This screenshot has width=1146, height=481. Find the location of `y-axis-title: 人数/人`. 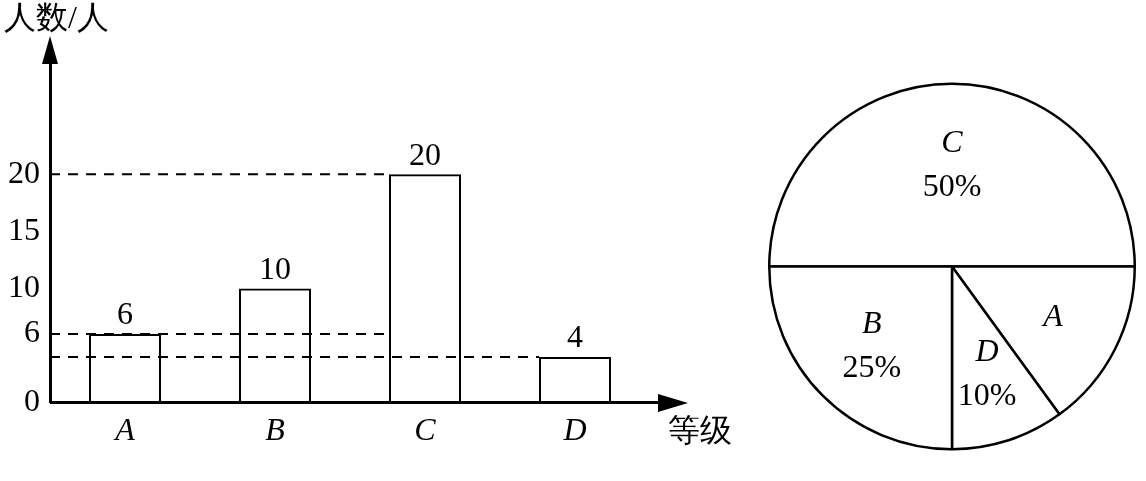

y-axis-title: 人数/人 is located at coordinates (56, 18).